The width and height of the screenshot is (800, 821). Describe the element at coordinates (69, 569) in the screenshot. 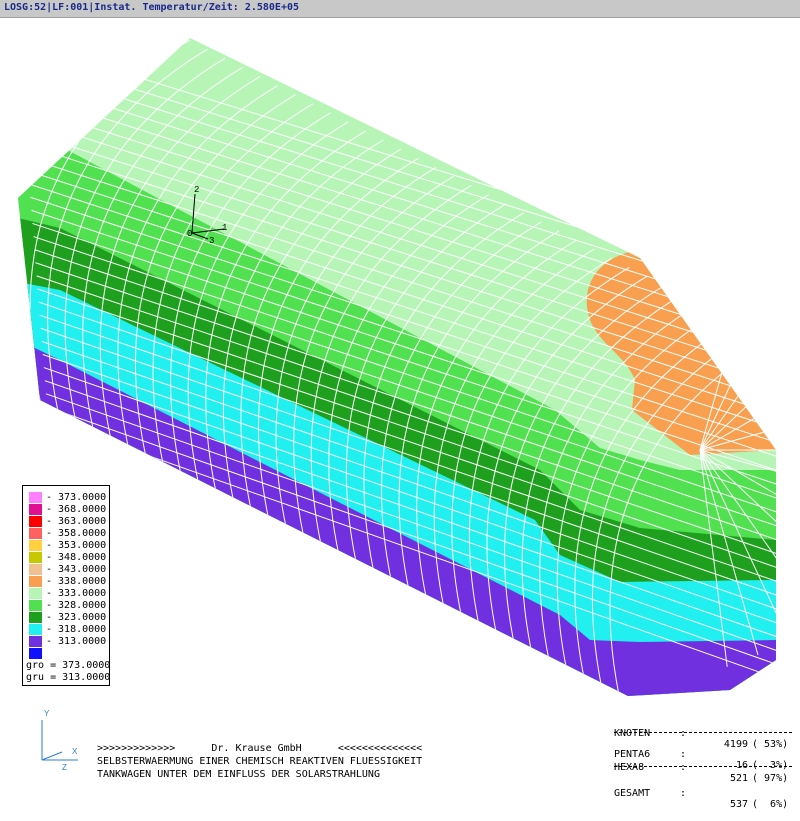

I see `legend-entry: - 343.0000` at that location.